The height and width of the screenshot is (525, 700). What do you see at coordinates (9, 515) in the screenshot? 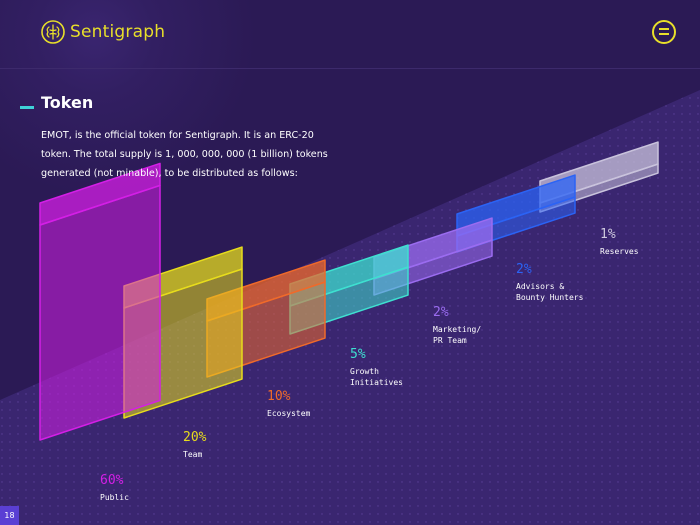
I see `page-number: 18` at bounding box center [9, 515].